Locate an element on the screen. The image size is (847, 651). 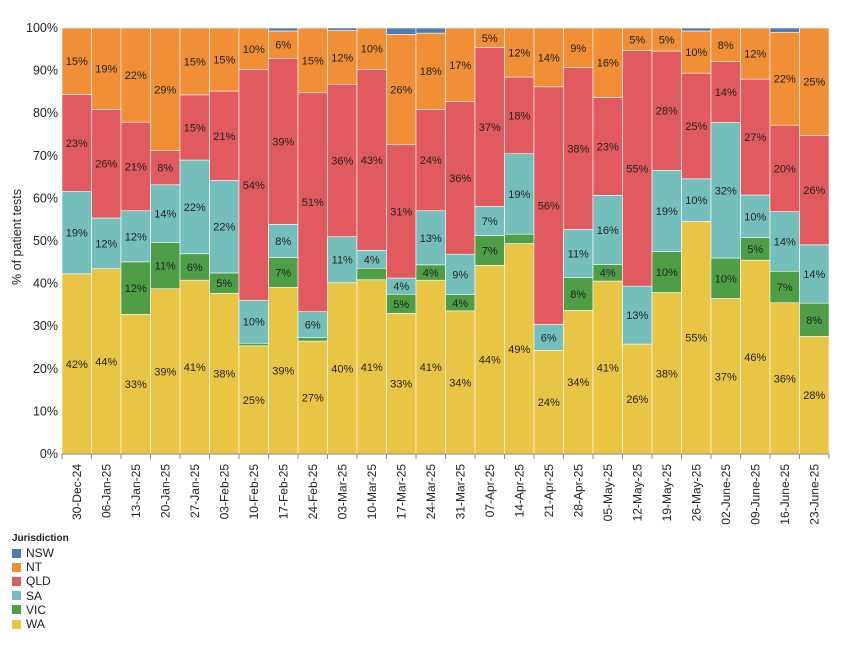
data-label-qld-13: 36% is located at coordinates (460, 179).